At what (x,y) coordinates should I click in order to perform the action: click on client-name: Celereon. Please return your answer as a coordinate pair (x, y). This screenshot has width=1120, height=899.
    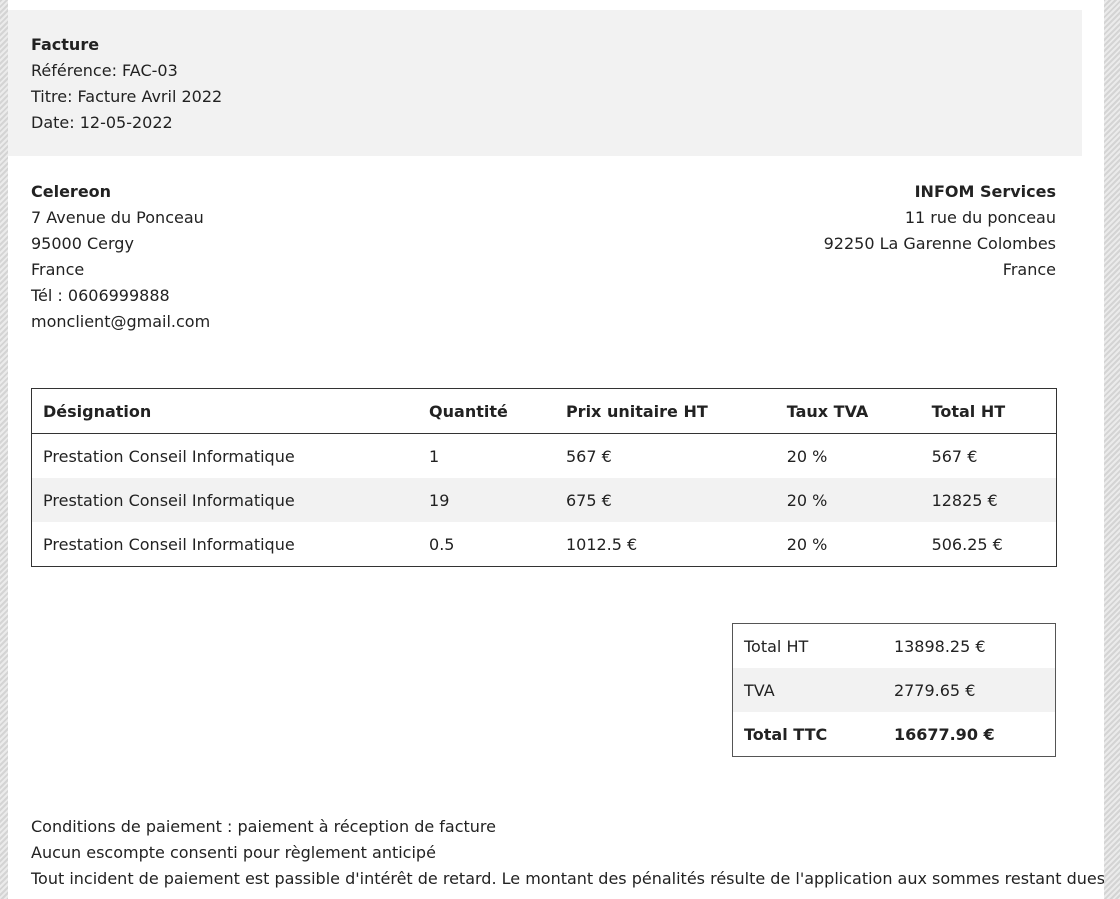
    Looking at the image, I should click on (71, 191).